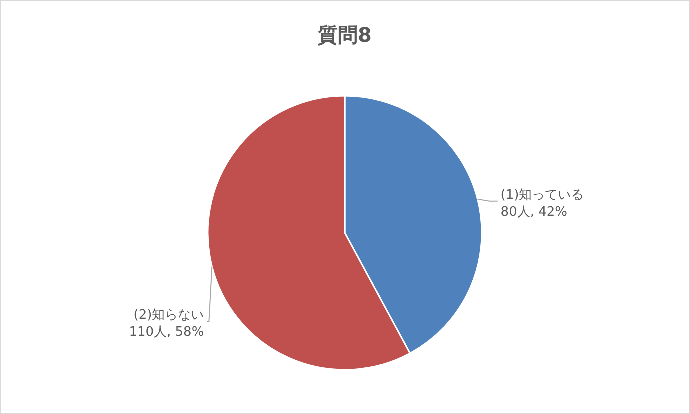 The image size is (690, 414). What do you see at coordinates (344, 35) in the screenshot?
I see `chart-title: 質問8` at bounding box center [344, 35].